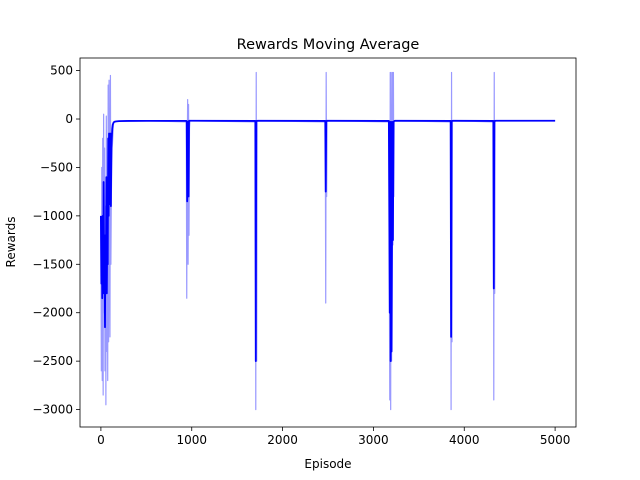 The width and height of the screenshot is (640, 480). Describe the element at coordinates (282, 440) in the screenshot. I see `x-tick-label: 2000` at that location.